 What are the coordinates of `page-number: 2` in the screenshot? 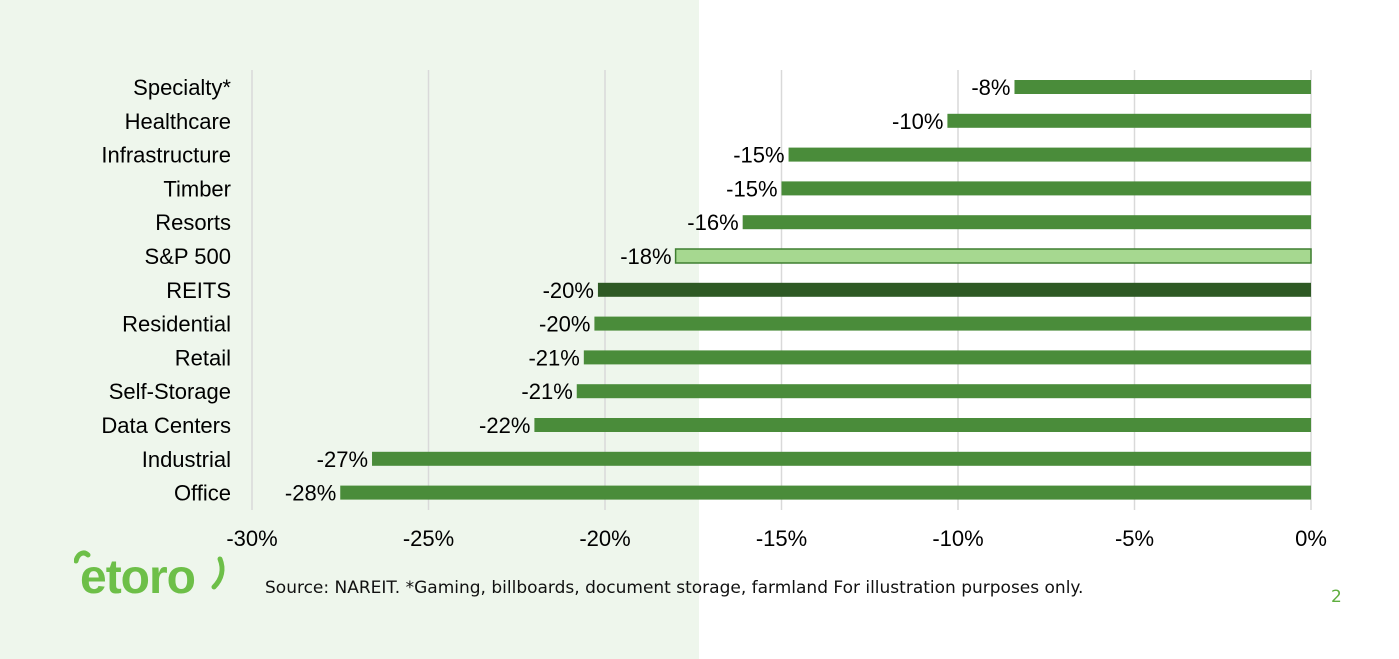 It's located at (1336, 597).